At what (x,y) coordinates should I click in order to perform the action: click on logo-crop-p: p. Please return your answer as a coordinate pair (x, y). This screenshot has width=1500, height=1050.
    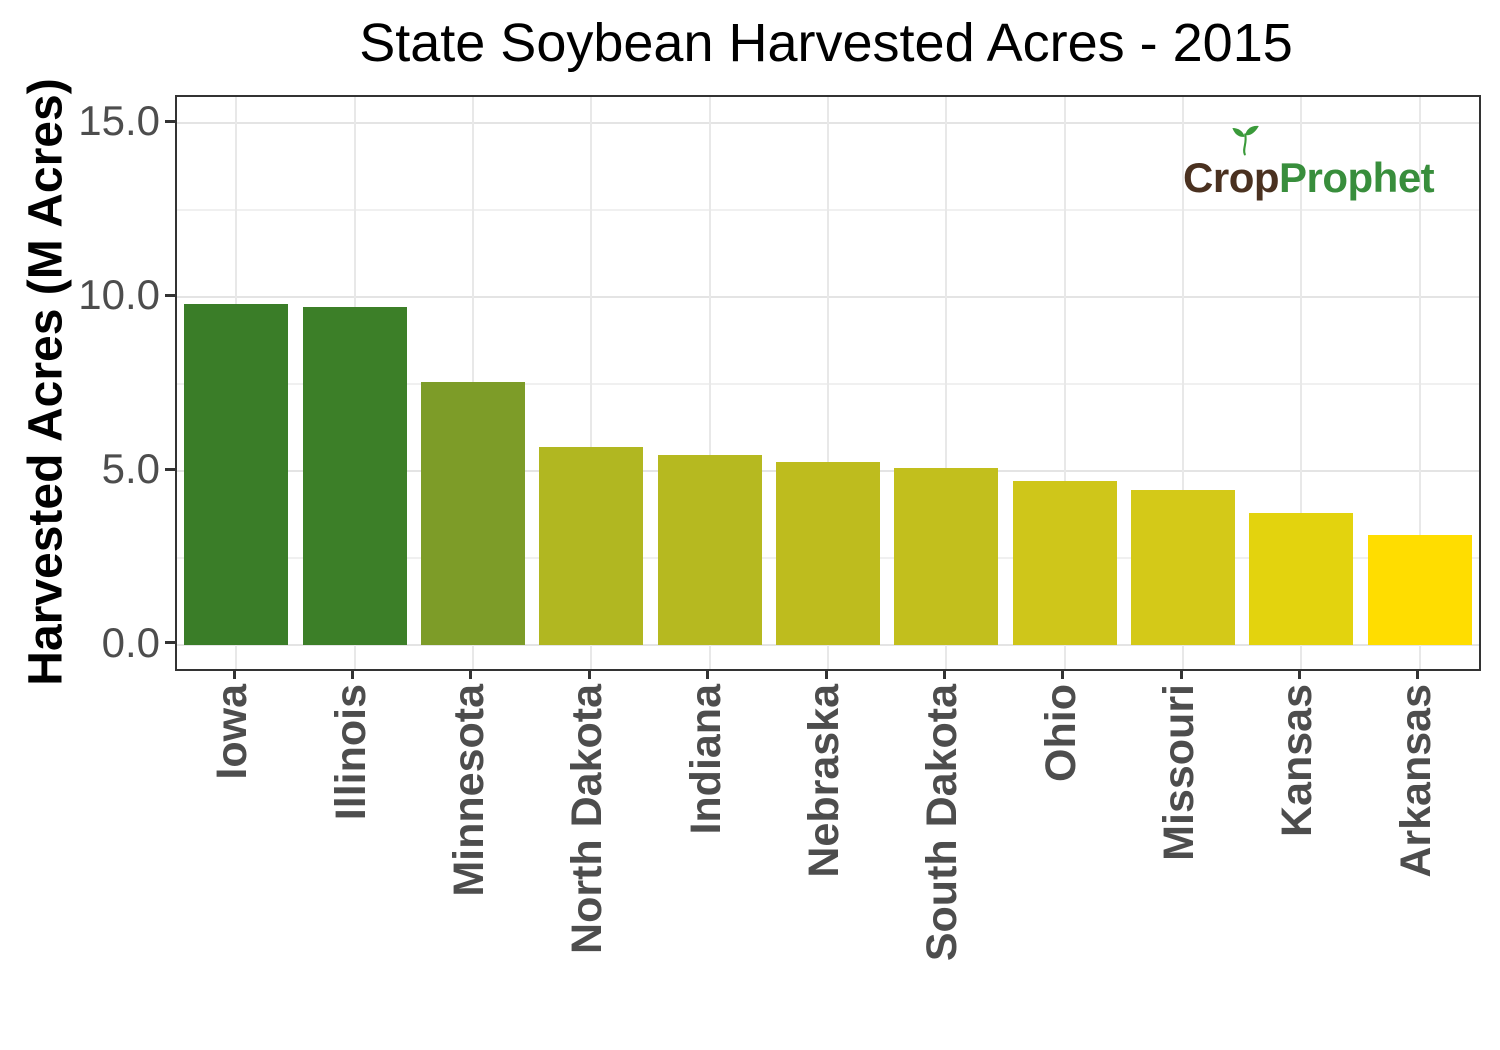
    Looking at the image, I should click on (1266, 177).